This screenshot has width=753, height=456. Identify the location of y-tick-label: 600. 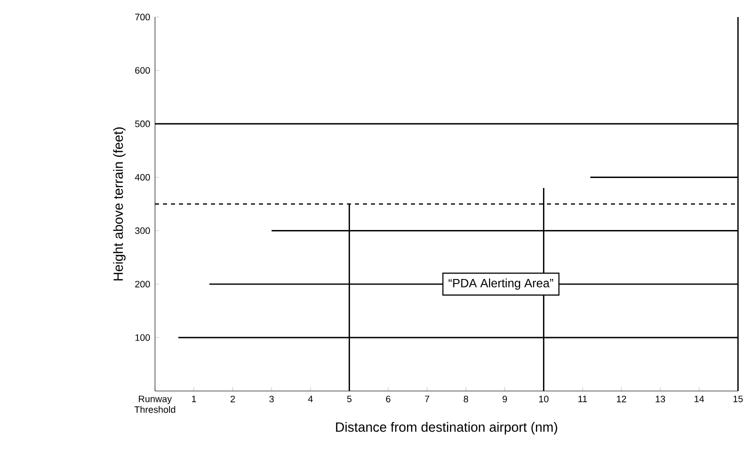
(142, 70).